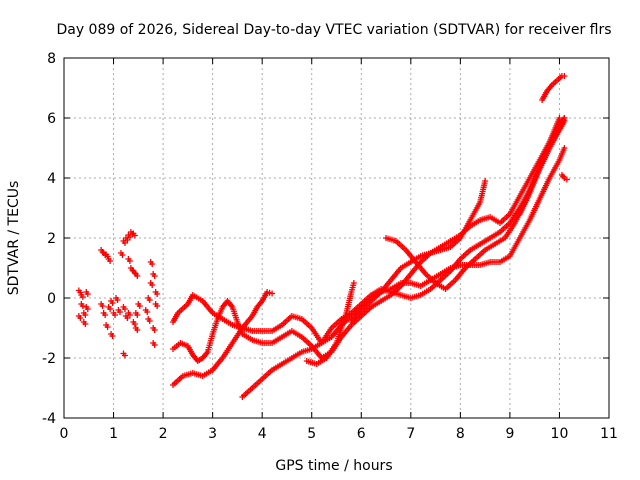 This screenshot has height=480, width=640. Describe the element at coordinates (163, 434) in the screenshot. I see `x-tick-label: 2` at that location.